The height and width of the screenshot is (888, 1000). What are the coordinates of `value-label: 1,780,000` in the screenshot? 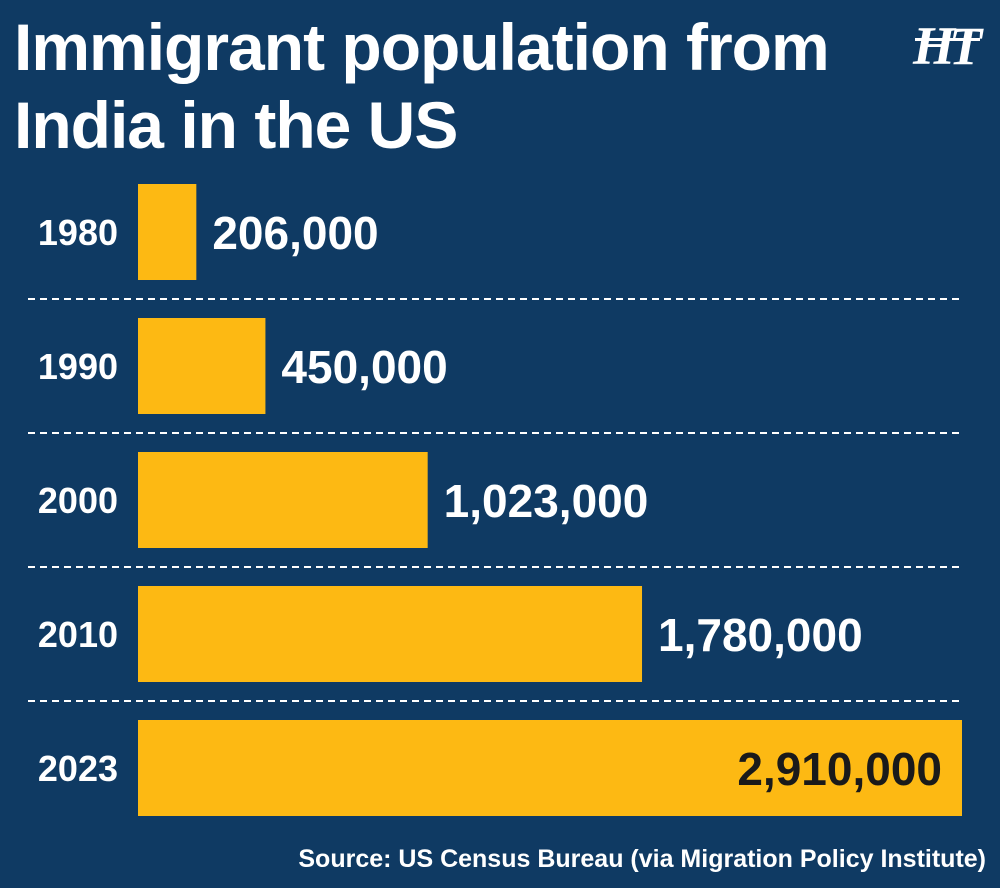 It's located at (760, 635).